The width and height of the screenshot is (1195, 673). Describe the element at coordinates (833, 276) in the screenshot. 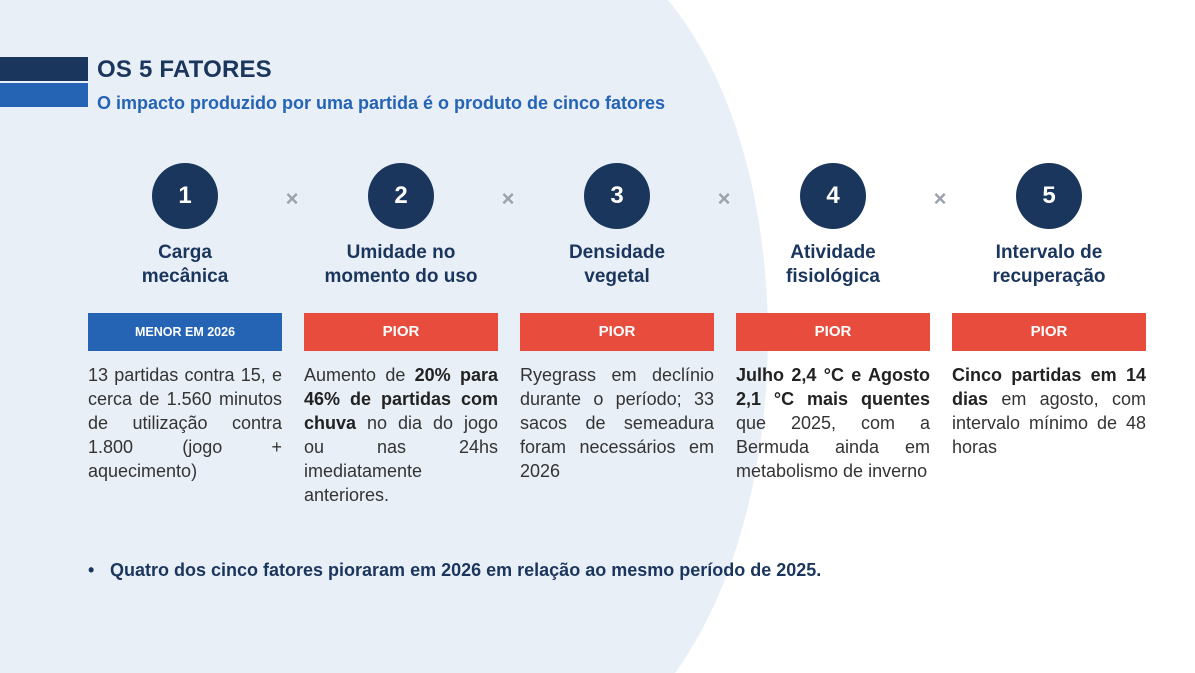

I see `factor-name-line-2: fisiológica` at that location.